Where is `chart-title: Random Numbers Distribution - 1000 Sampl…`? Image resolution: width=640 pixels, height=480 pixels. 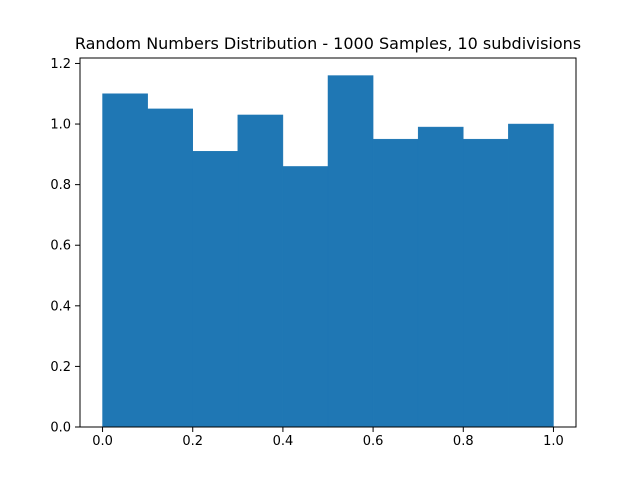 chart-title: Random Numbers Distribution - 1000 Sampl… is located at coordinates (328, 43).